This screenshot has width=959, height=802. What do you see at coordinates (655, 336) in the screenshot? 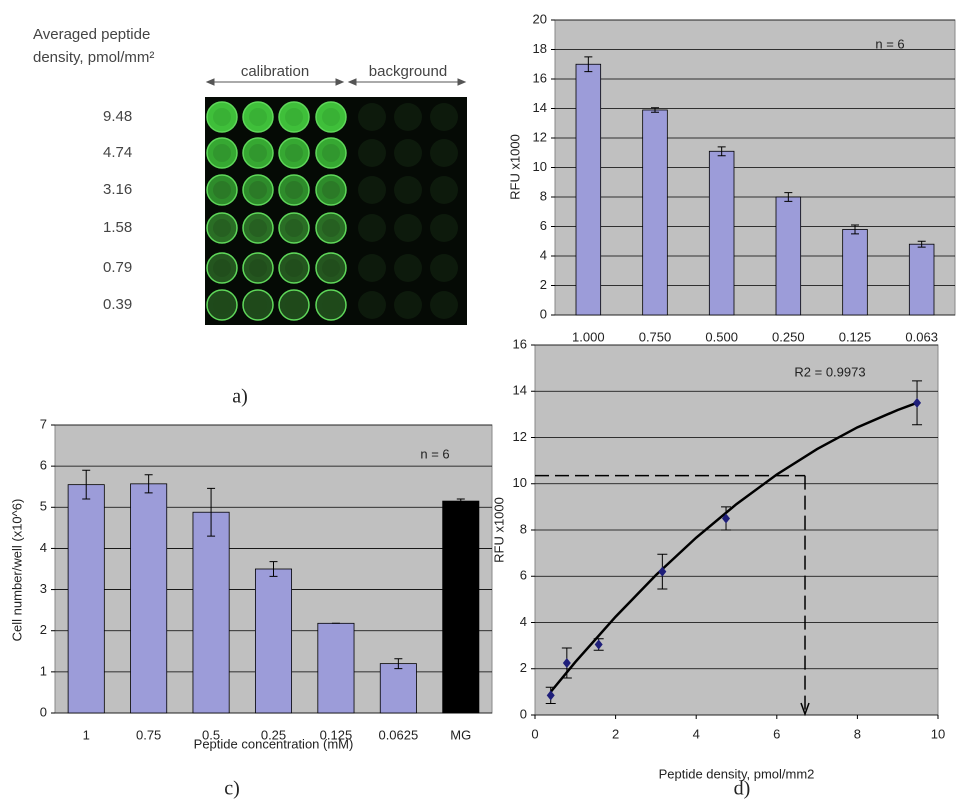
I see `x-tick-label: 0.750` at bounding box center [655, 336].